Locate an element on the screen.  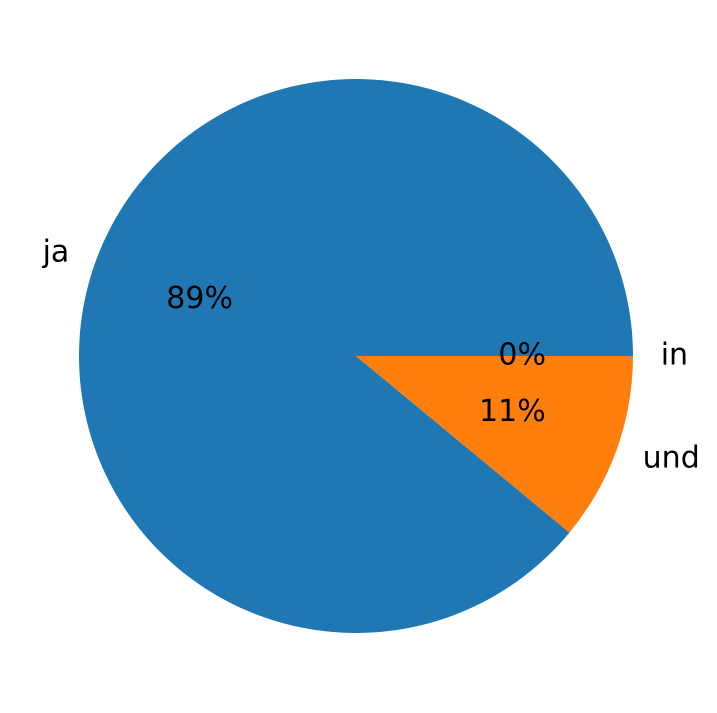
slice-label: in is located at coordinates (674, 355).